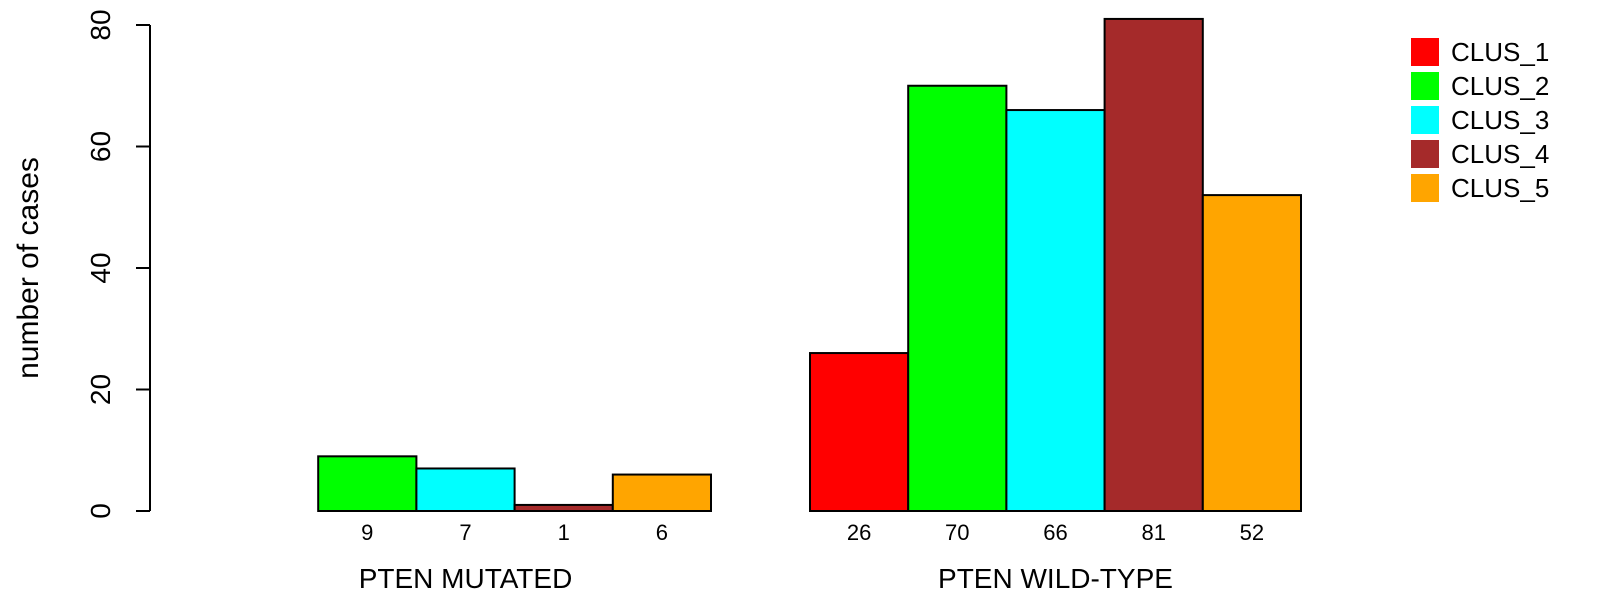 The height and width of the screenshot is (608, 1611). I want to click on legend-label: CLUS_4, so click(1500, 154).